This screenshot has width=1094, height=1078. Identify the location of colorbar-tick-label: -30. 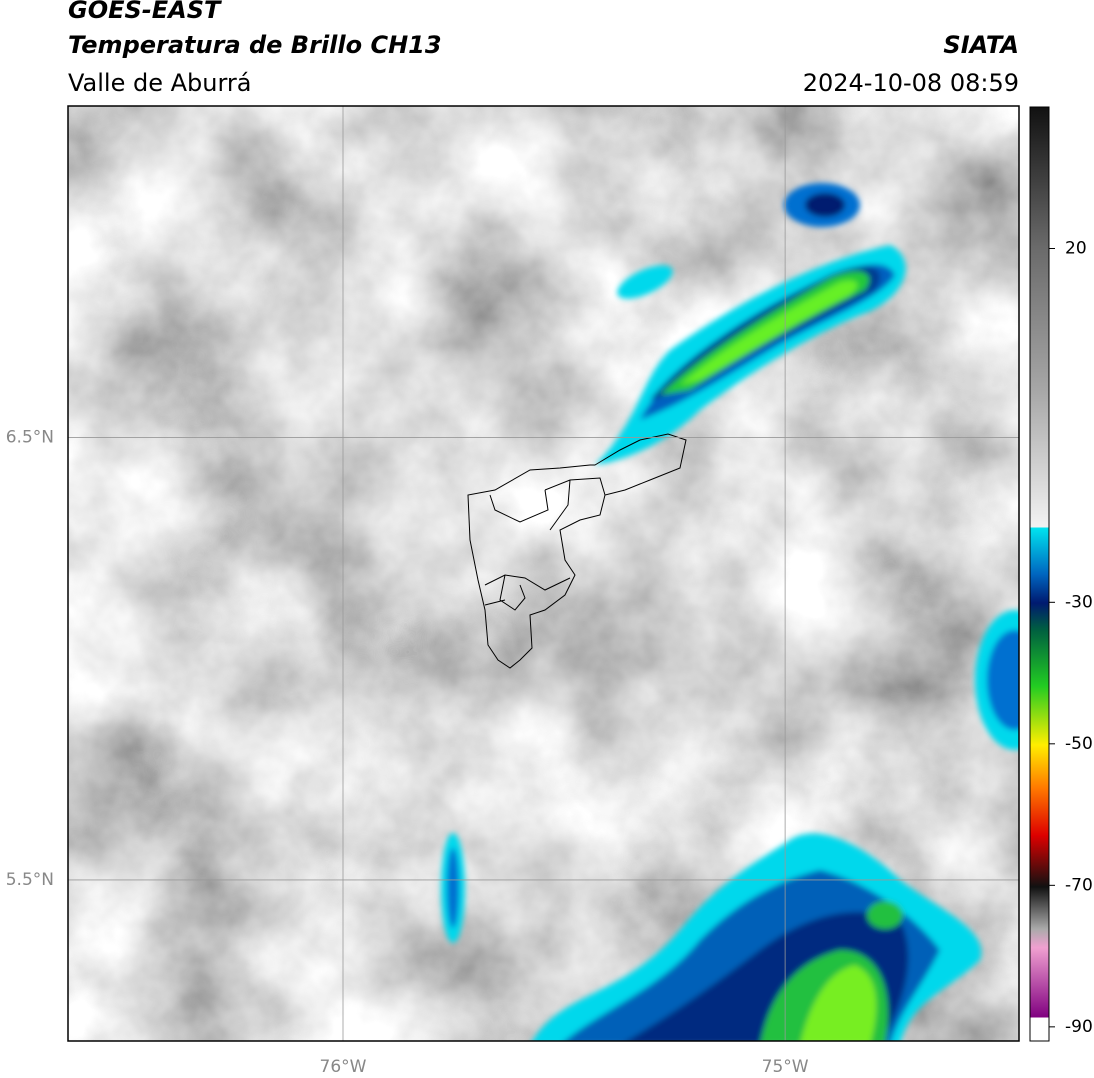
(1079, 602).